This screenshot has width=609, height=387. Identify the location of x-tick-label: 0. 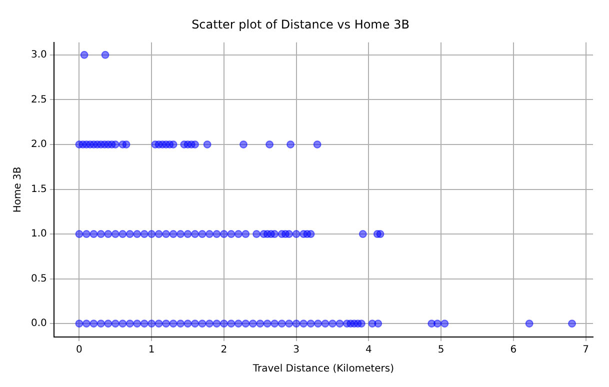
(79, 350).